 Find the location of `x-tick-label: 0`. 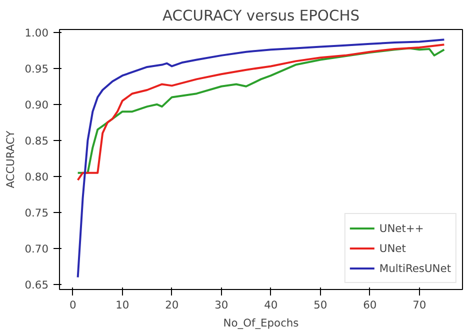

x-tick-label: 0 is located at coordinates (72, 305).